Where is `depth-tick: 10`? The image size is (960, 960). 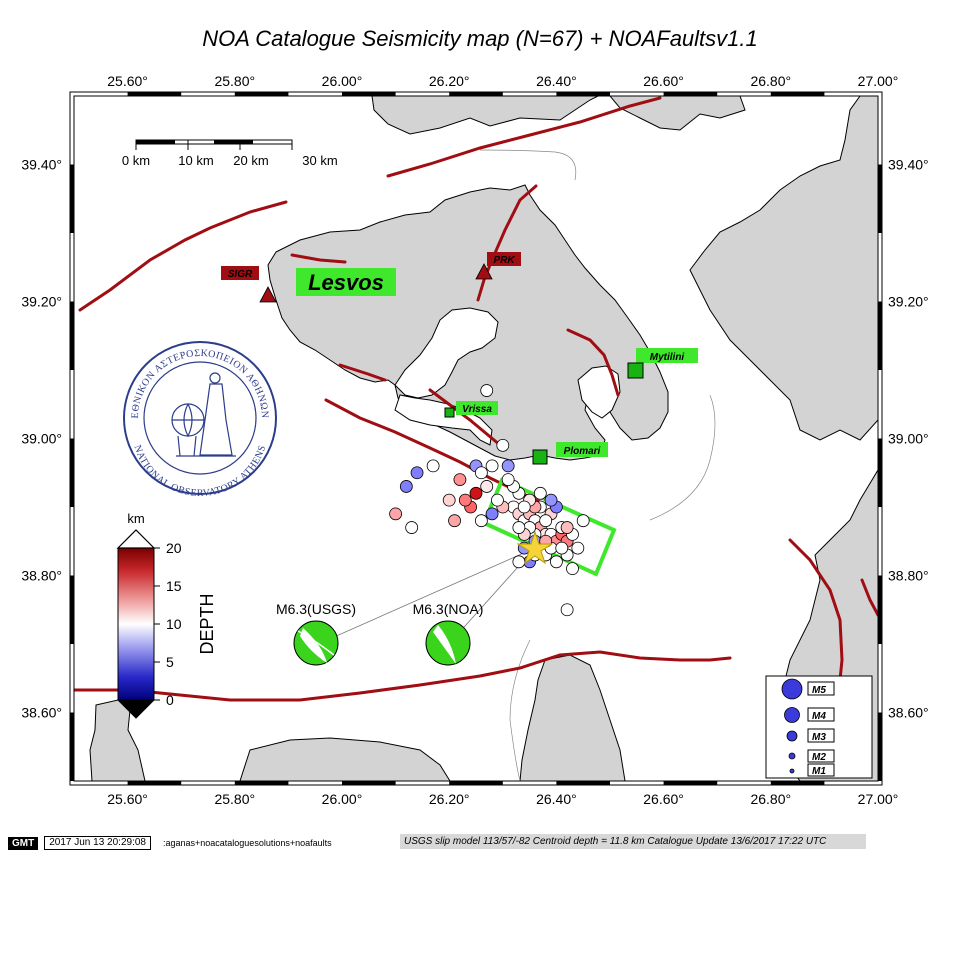 depth-tick: 10 is located at coordinates (174, 624).